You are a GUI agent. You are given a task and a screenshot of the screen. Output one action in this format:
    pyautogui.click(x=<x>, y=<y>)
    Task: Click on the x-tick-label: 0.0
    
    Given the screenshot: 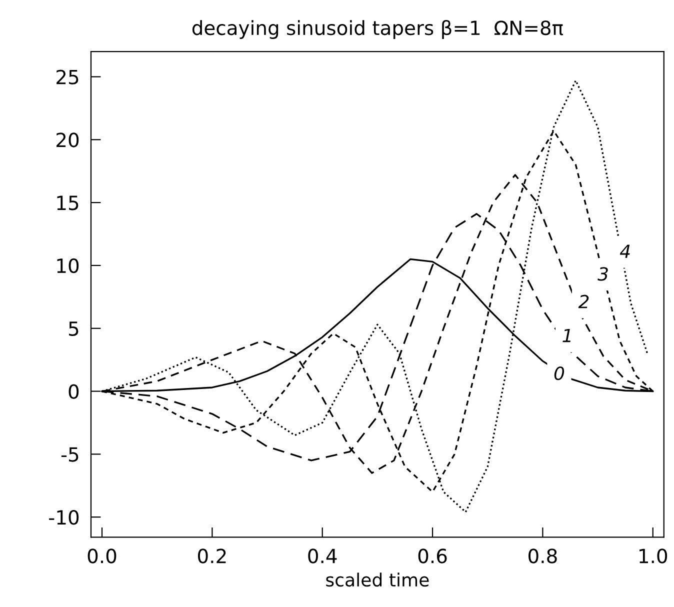 What is the action you would take?
    pyautogui.click(x=102, y=556)
    